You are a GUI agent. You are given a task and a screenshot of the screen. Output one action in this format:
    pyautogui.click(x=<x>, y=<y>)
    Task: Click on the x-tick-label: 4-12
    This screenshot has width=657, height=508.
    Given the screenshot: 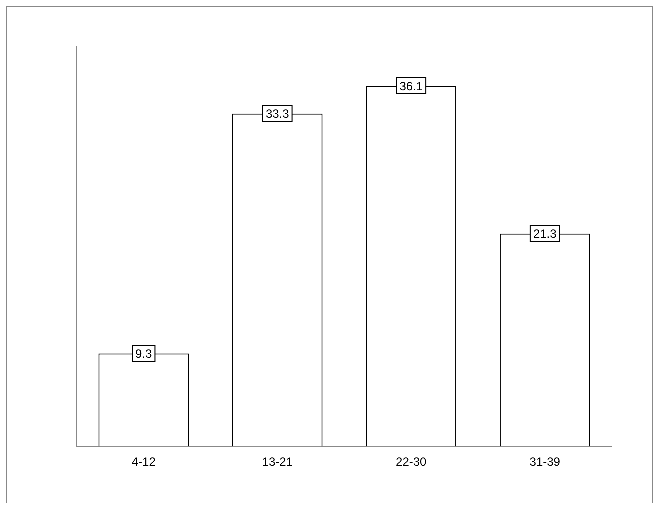 What is the action you would take?
    pyautogui.click(x=144, y=462)
    